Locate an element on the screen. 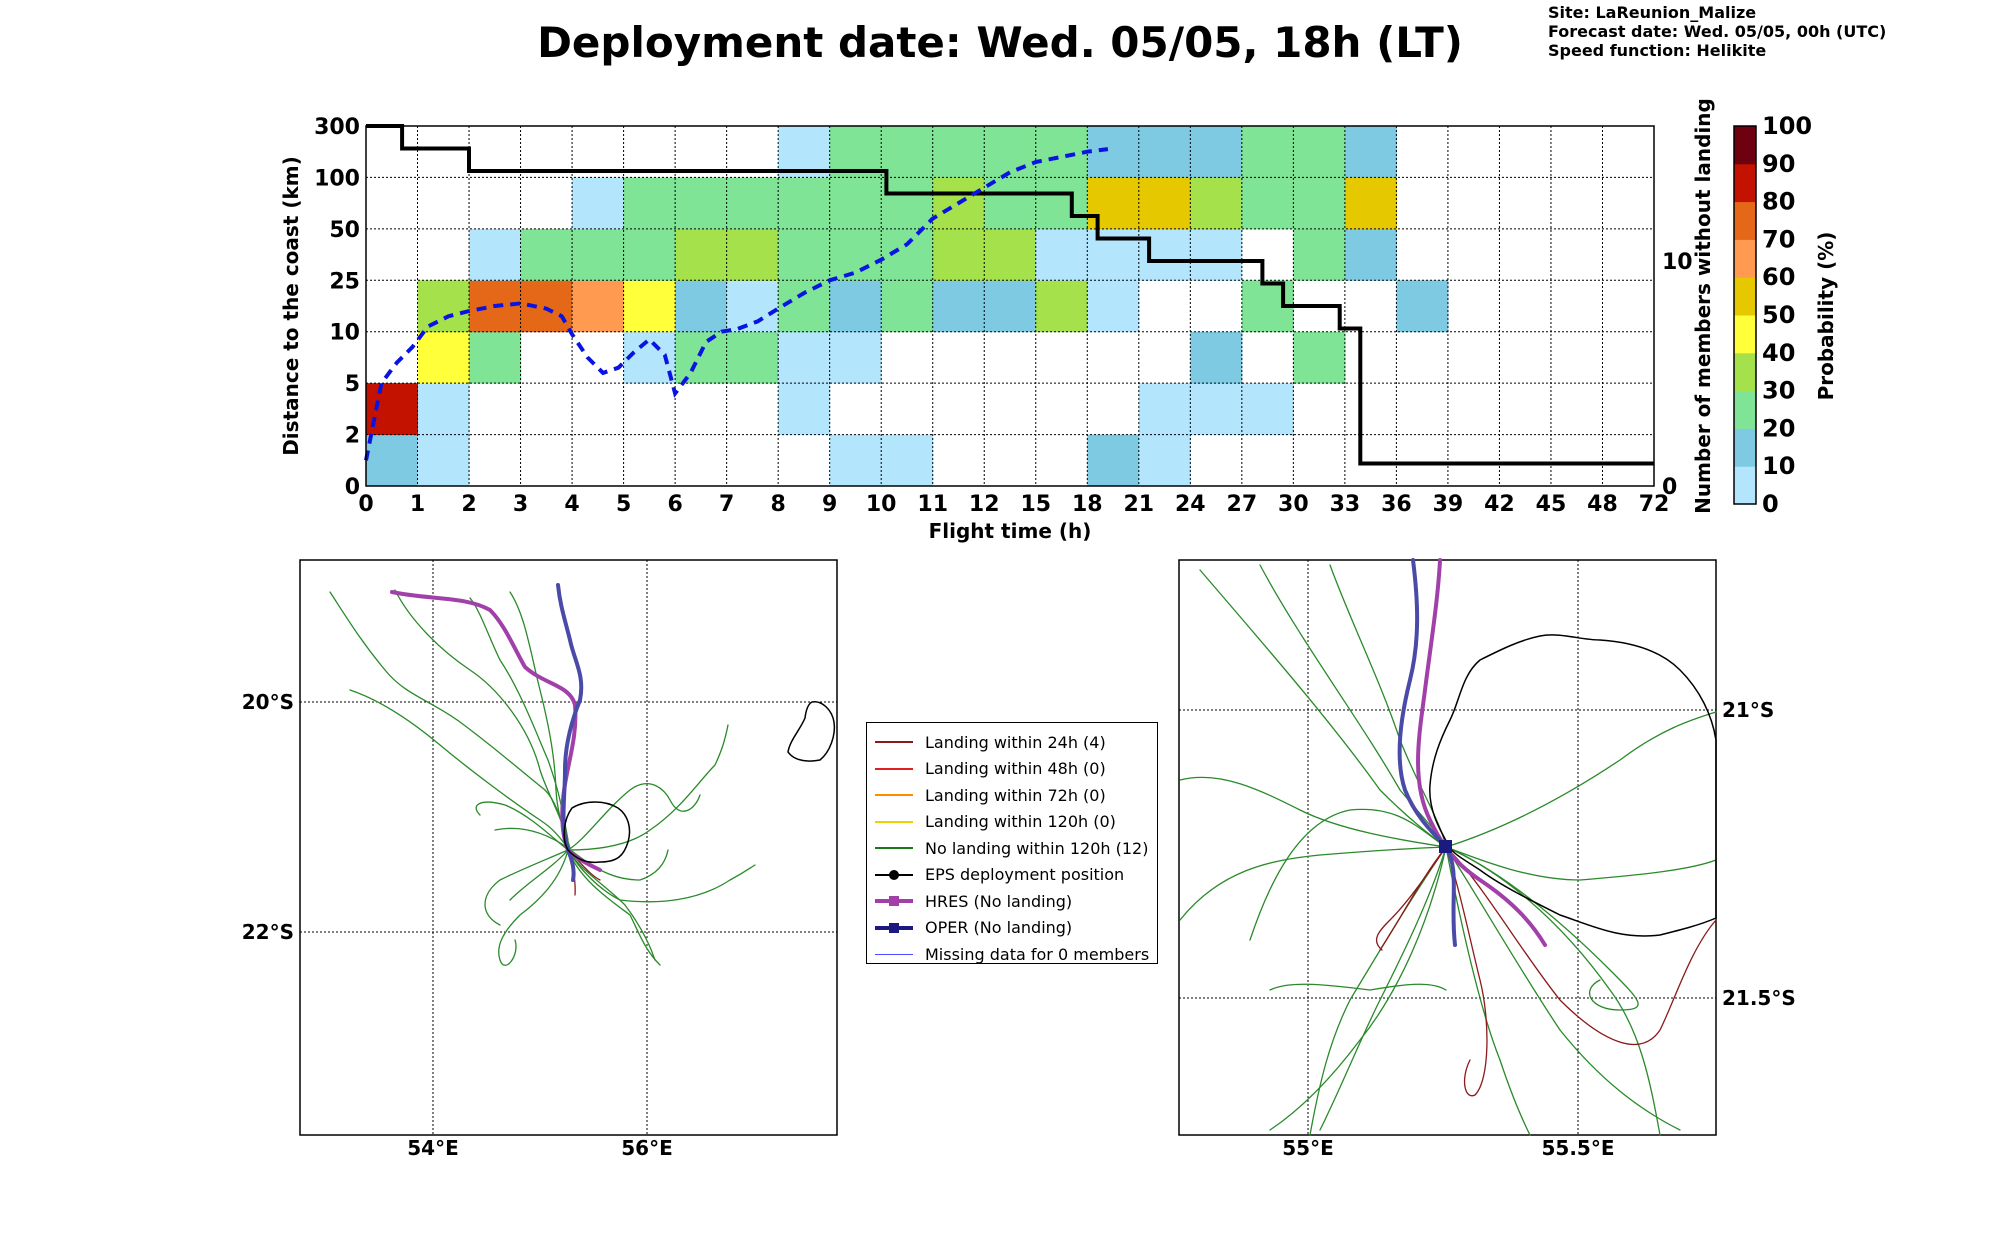  meta-site: Site: LaReunion_Malize is located at coordinates (1652, 12).